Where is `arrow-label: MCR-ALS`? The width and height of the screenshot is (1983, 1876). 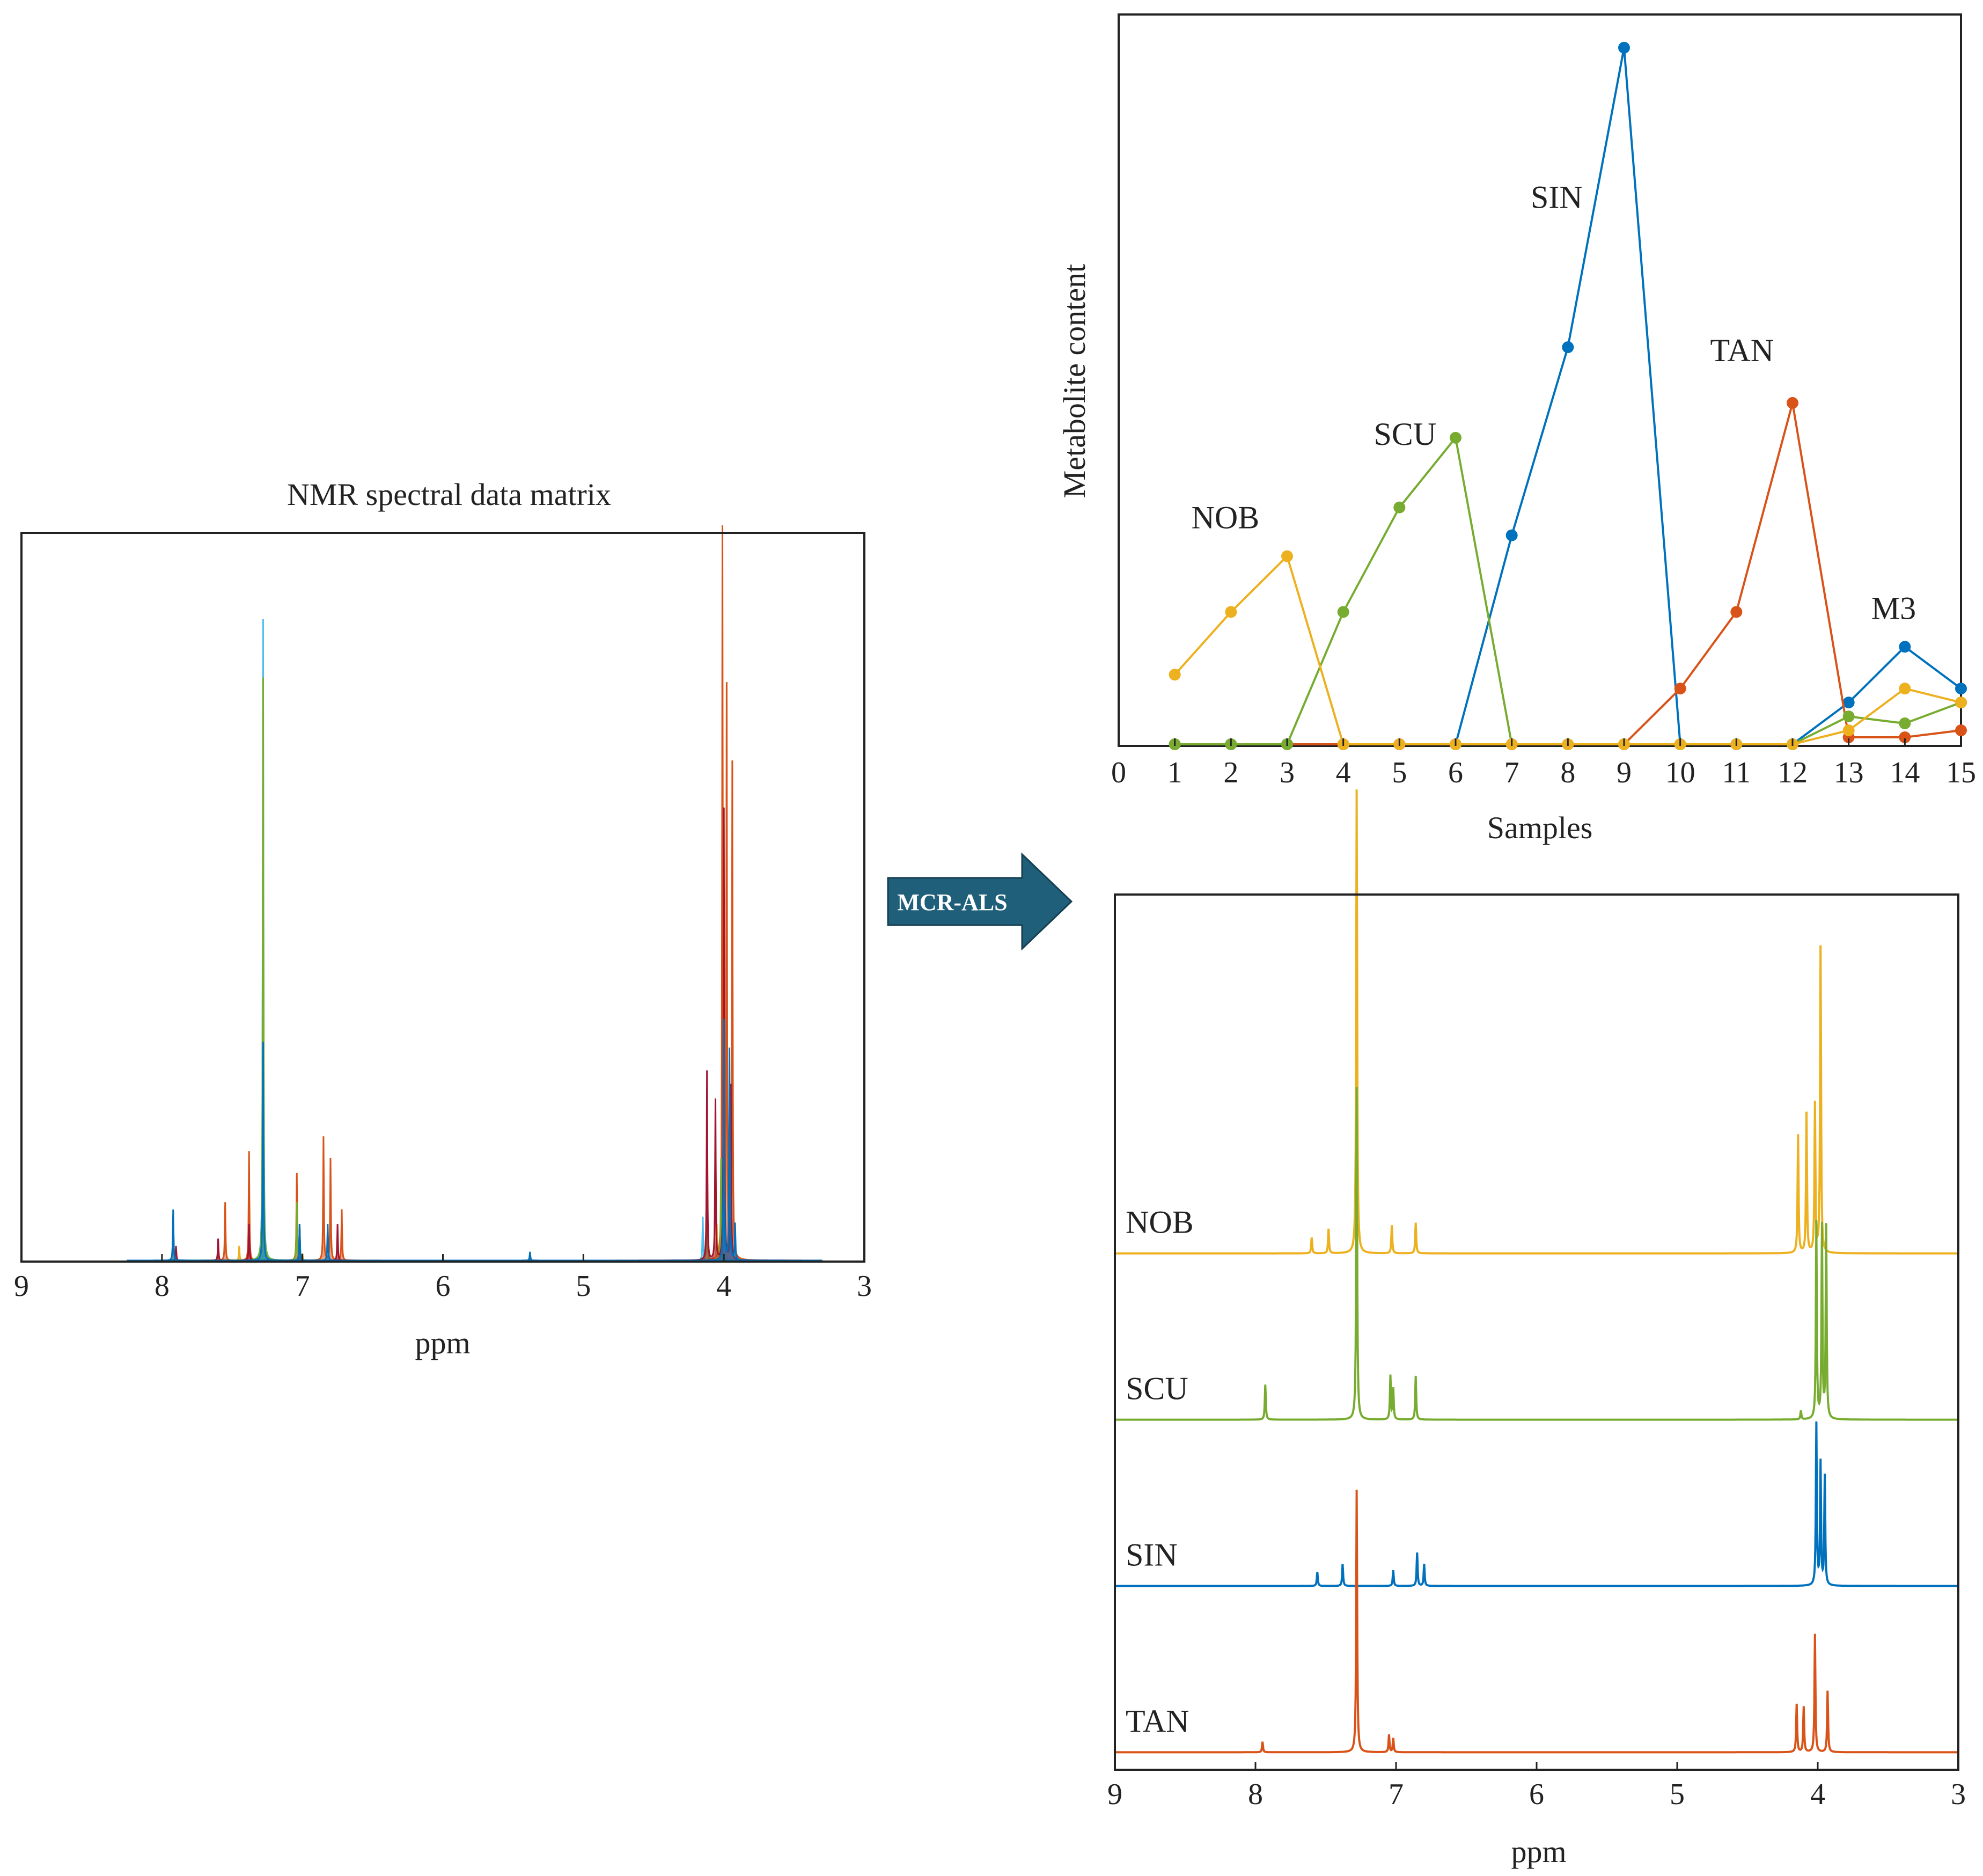 arrow-label: MCR-ALS is located at coordinates (952, 902).